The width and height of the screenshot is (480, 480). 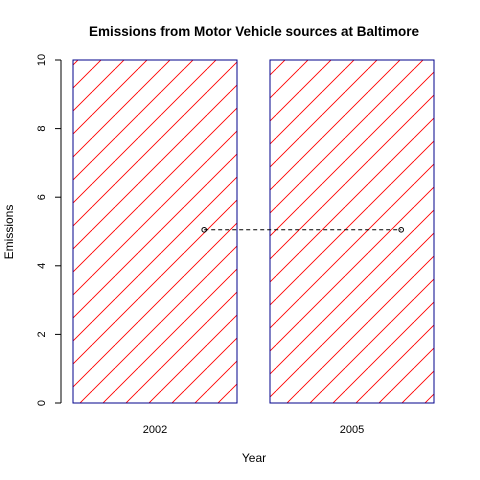 What do you see at coordinates (253, 430) in the screenshot?
I see `x-axis-labels: 2002 2005` at bounding box center [253, 430].